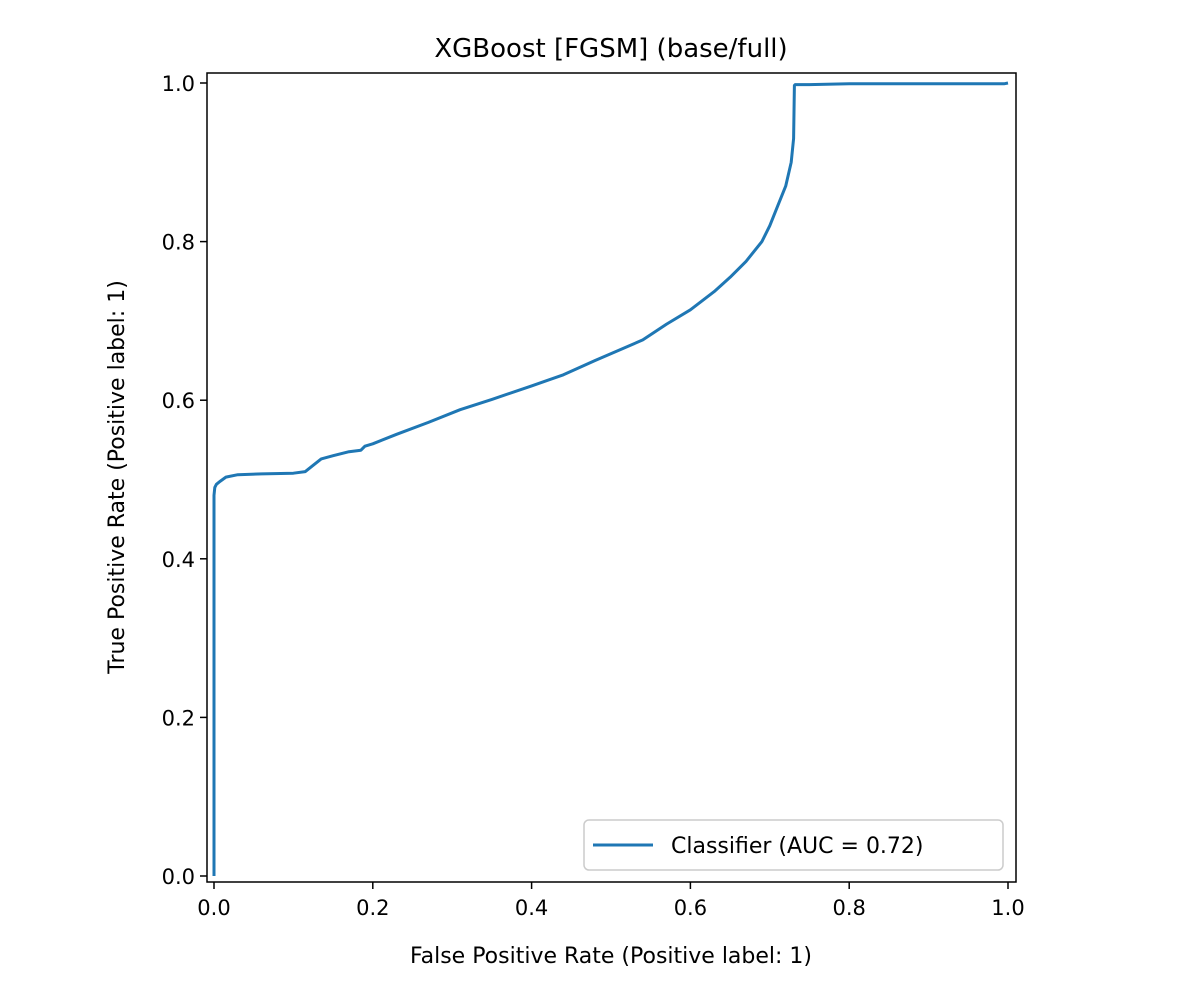  What do you see at coordinates (178, 243) in the screenshot?
I see `y-tick-label: 0.8` at bounding box center [178, 243].